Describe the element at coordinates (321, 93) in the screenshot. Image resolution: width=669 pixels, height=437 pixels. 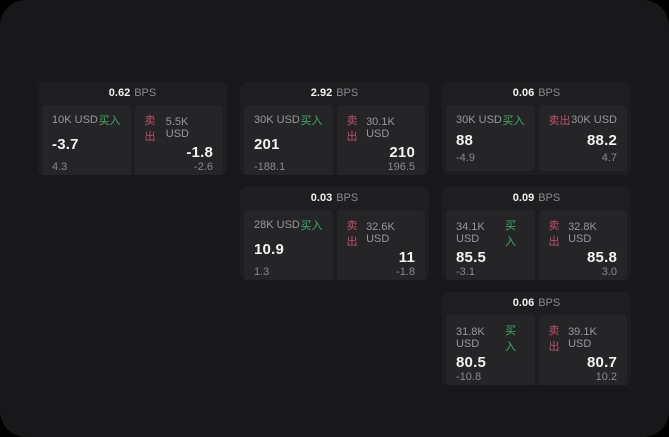
I see `bps-value: 2.92` at that location.